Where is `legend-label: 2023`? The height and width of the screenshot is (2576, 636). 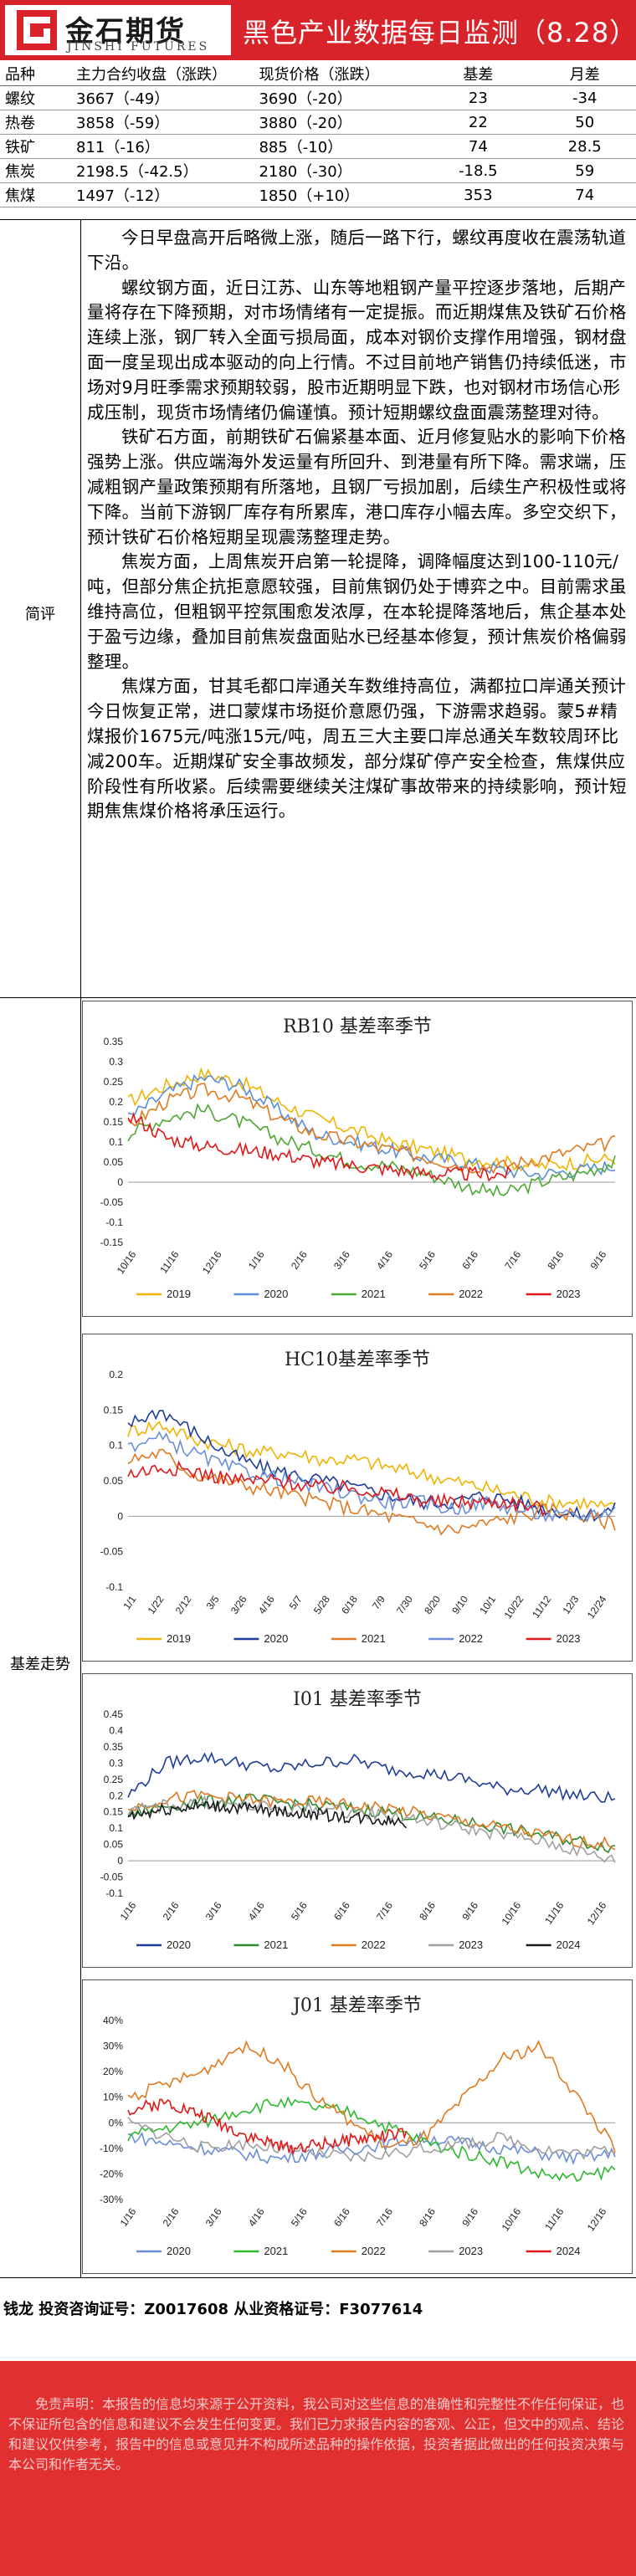
legend-label: 2023 is located at coordinates (471, 2251).